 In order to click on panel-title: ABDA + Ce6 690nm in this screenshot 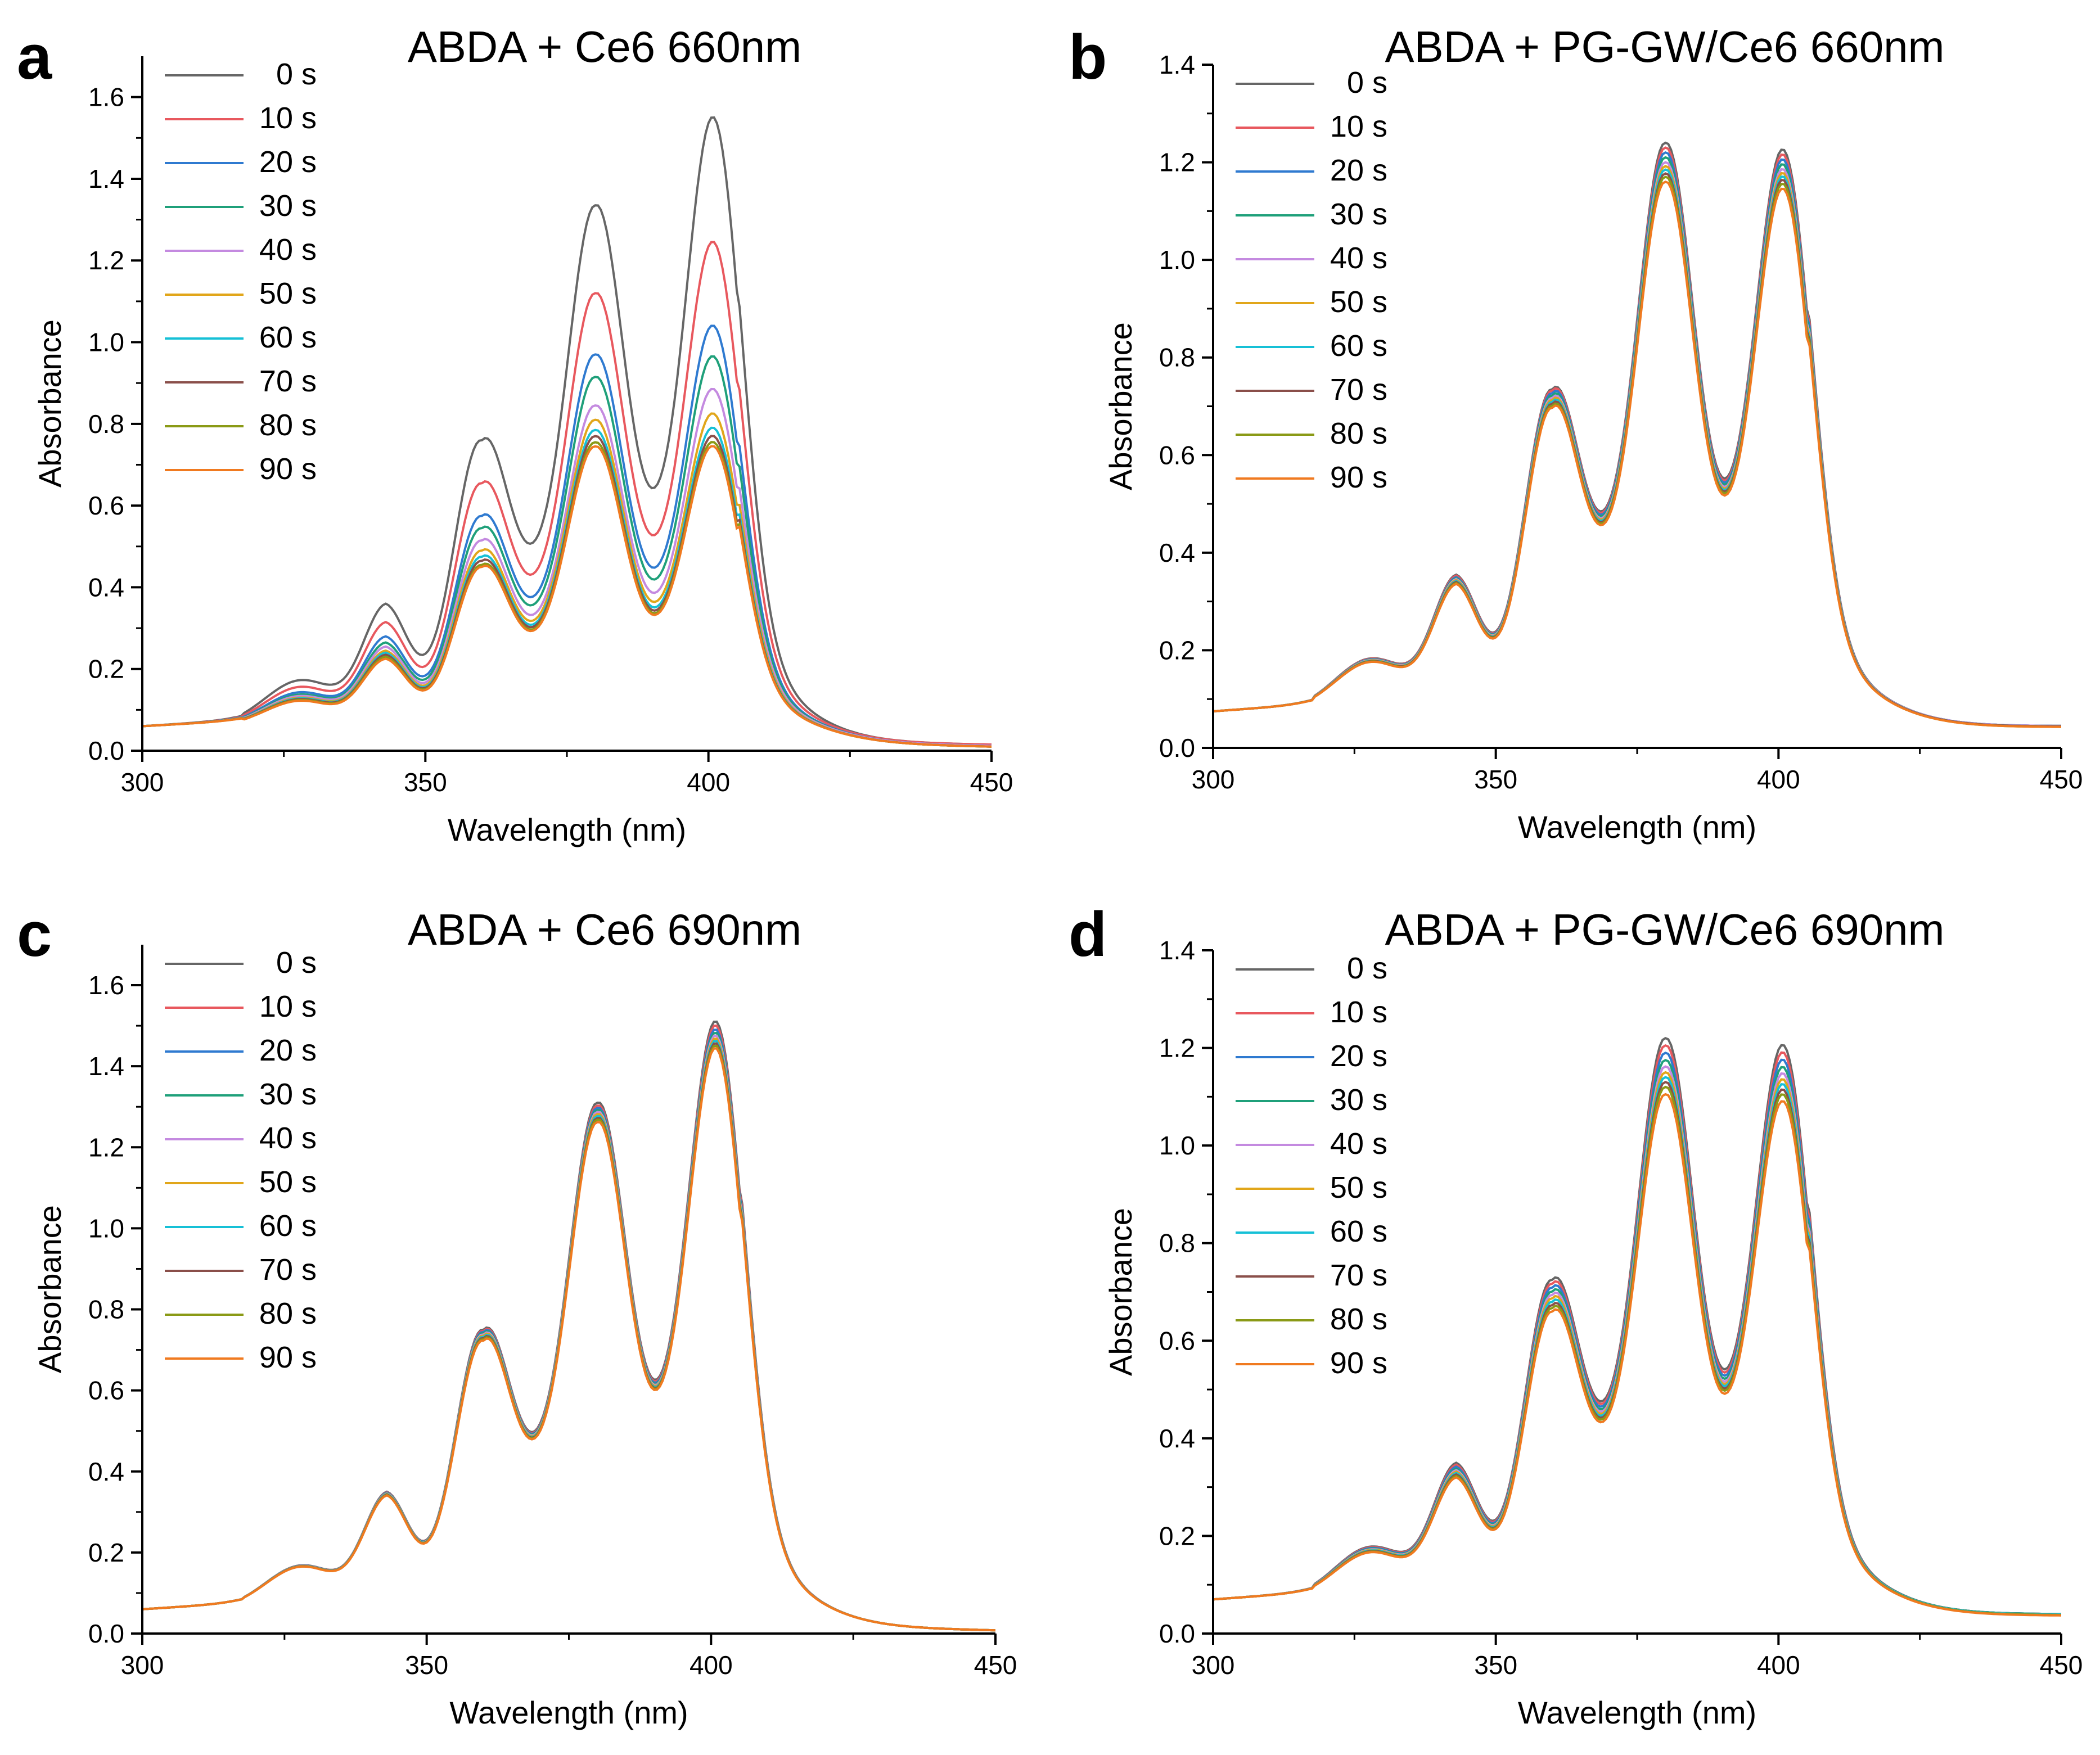, I will do `click(604, 930)`.